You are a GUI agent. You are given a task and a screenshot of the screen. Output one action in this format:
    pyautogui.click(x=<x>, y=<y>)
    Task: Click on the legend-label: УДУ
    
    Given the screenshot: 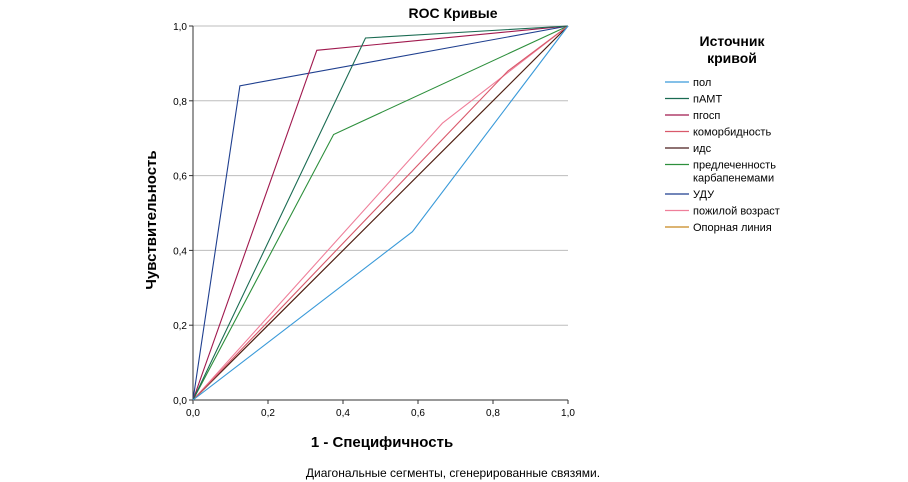 What is the action you would take?
    pyautogui.click(x=704, y=195)
    